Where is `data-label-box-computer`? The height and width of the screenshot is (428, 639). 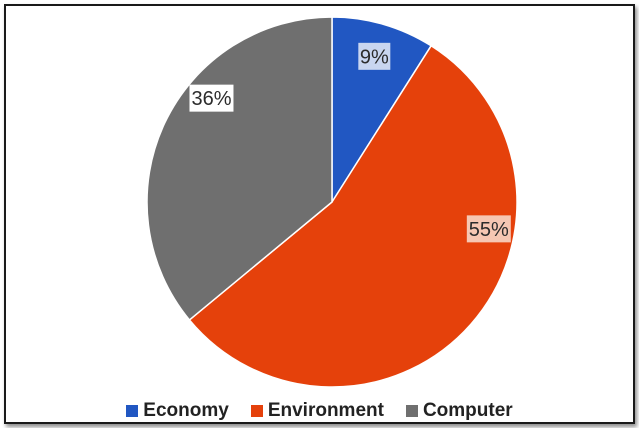
data-label-box-computer is located at coordinates (211, 98).